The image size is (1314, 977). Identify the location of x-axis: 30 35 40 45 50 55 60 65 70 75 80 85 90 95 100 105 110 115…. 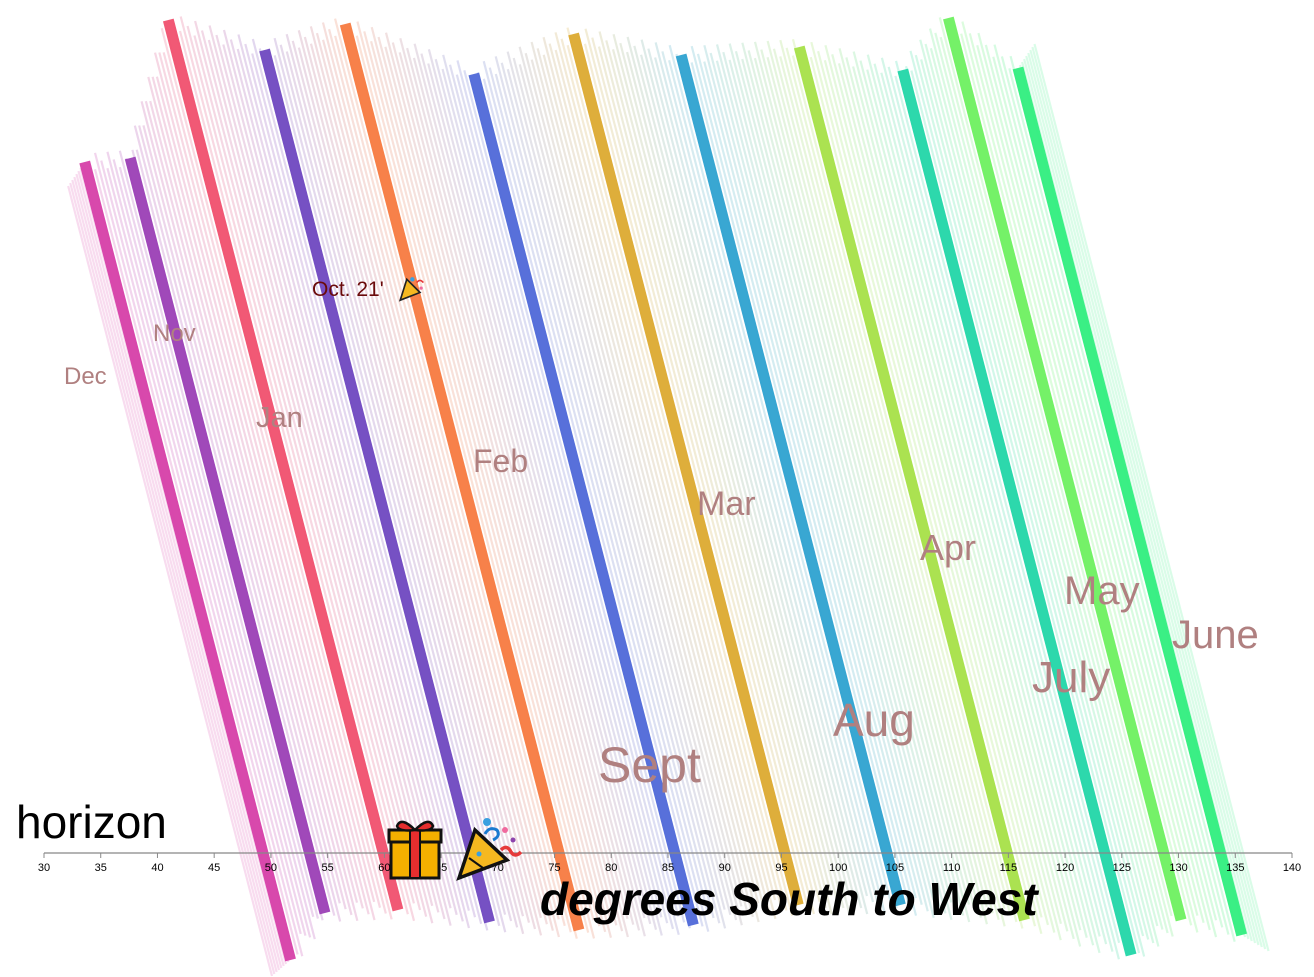
(669, 863).